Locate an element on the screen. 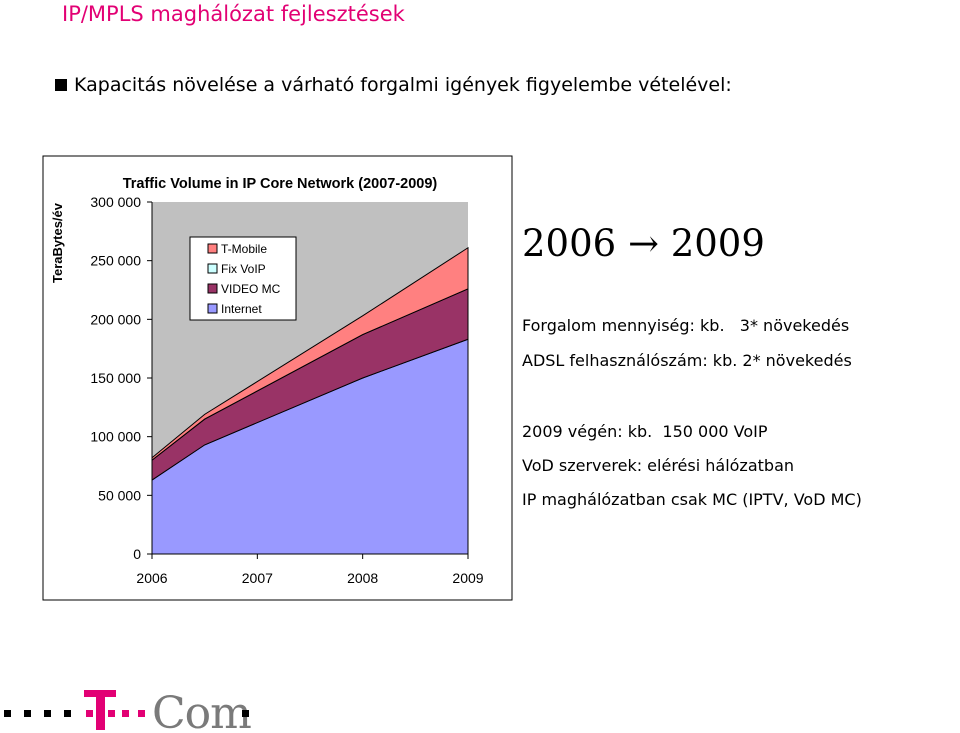 Image resolution: width=960 pixels, height=733 pixels. bullet-square-icon is located at coordinates (61, 85).